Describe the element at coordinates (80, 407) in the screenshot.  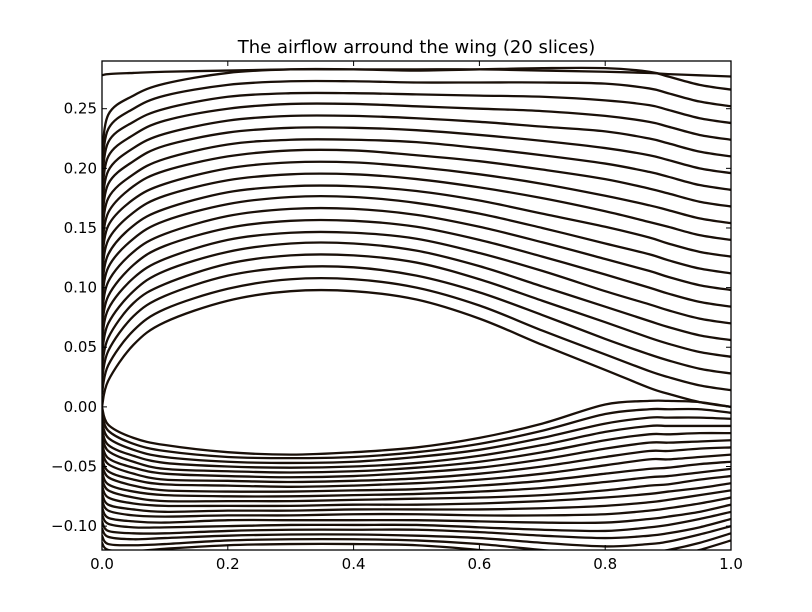
I see `y-tick-label: 0.00` at that location.